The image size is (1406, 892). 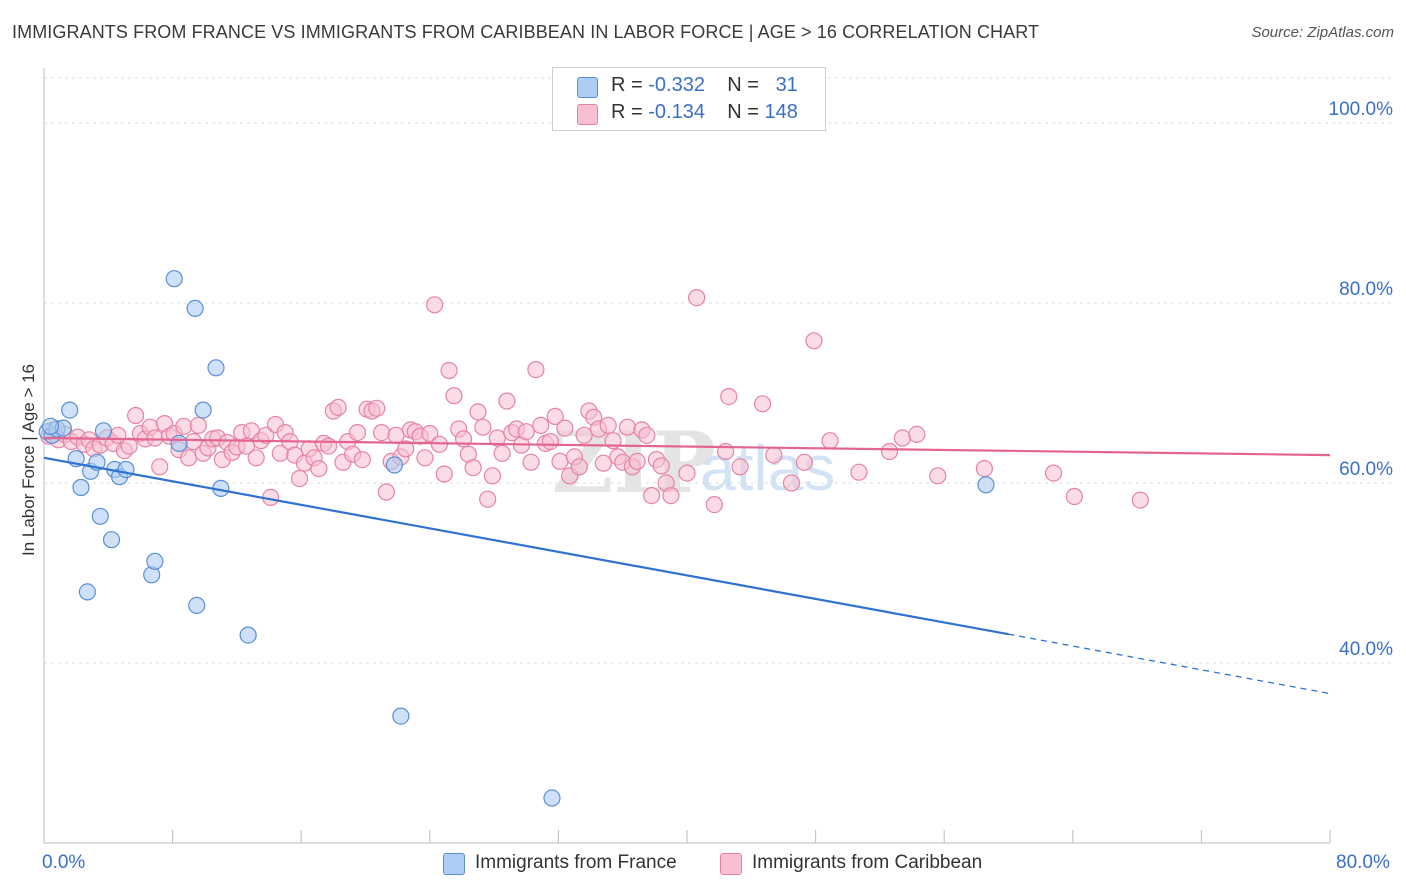 I want to click on legend-caribbean-r-label: R =, so click(x=627, y=112).